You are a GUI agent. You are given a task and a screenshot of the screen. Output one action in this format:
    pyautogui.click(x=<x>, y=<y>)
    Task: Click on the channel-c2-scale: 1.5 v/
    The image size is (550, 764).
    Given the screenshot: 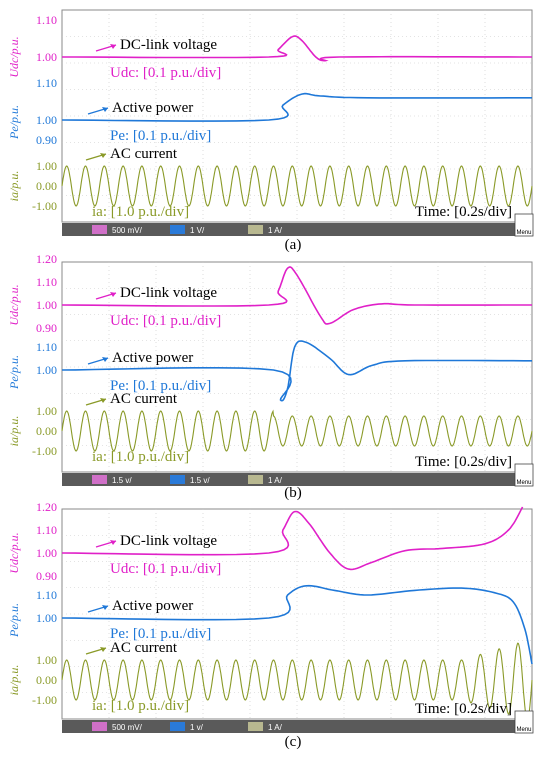 What is the action you would take?
    pyautogui.click(x=122, y=480)
    